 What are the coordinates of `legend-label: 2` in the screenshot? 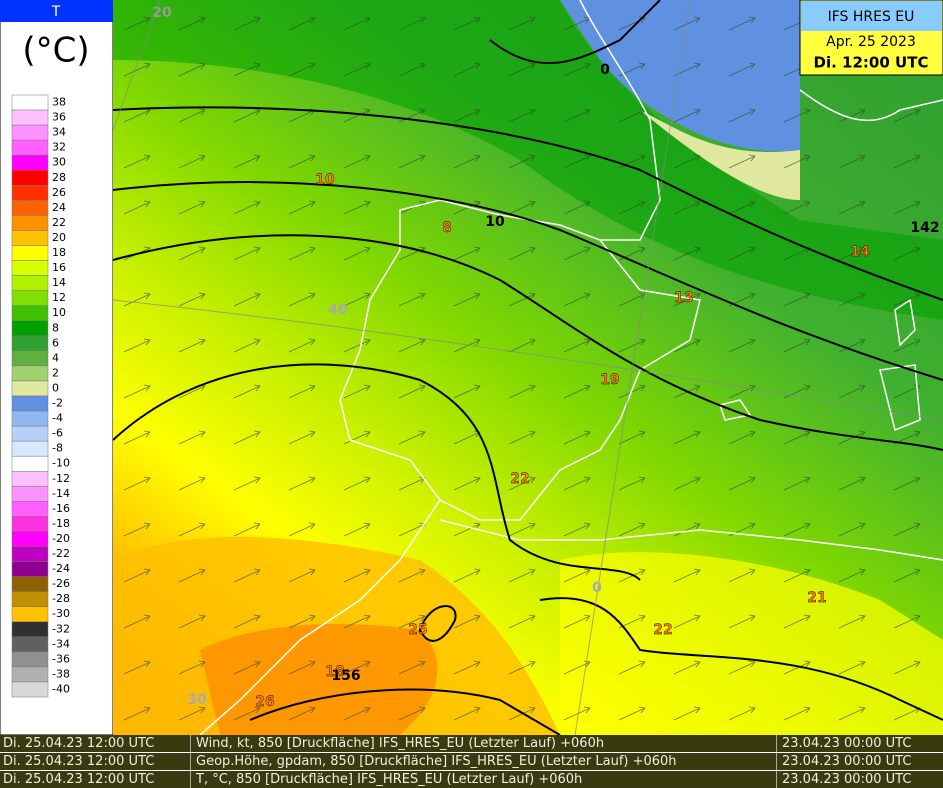 It's located at (55, 372).